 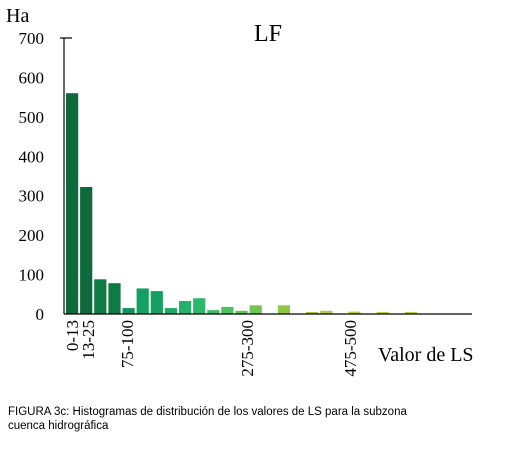 What do you see at coordinates (32, 235) in the screenshot?
I see `y-tick-label: 200` at bounding box center [32, 235].